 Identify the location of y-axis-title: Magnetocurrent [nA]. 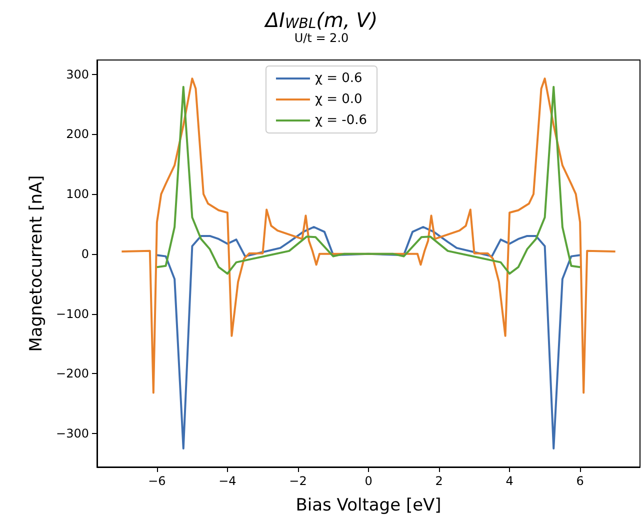
(36, 263).